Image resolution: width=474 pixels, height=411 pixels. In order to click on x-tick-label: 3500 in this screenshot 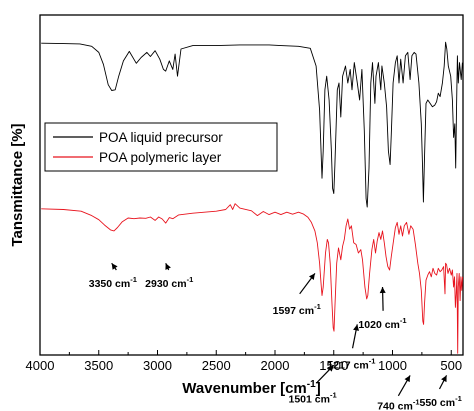, I will do `click(98, 365)`.